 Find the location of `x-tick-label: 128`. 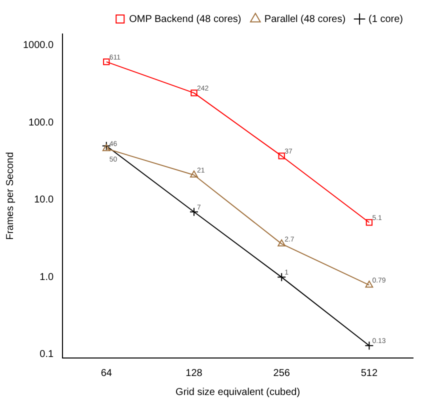

x-tick-label: 128 is located at coordinates (194, 373).